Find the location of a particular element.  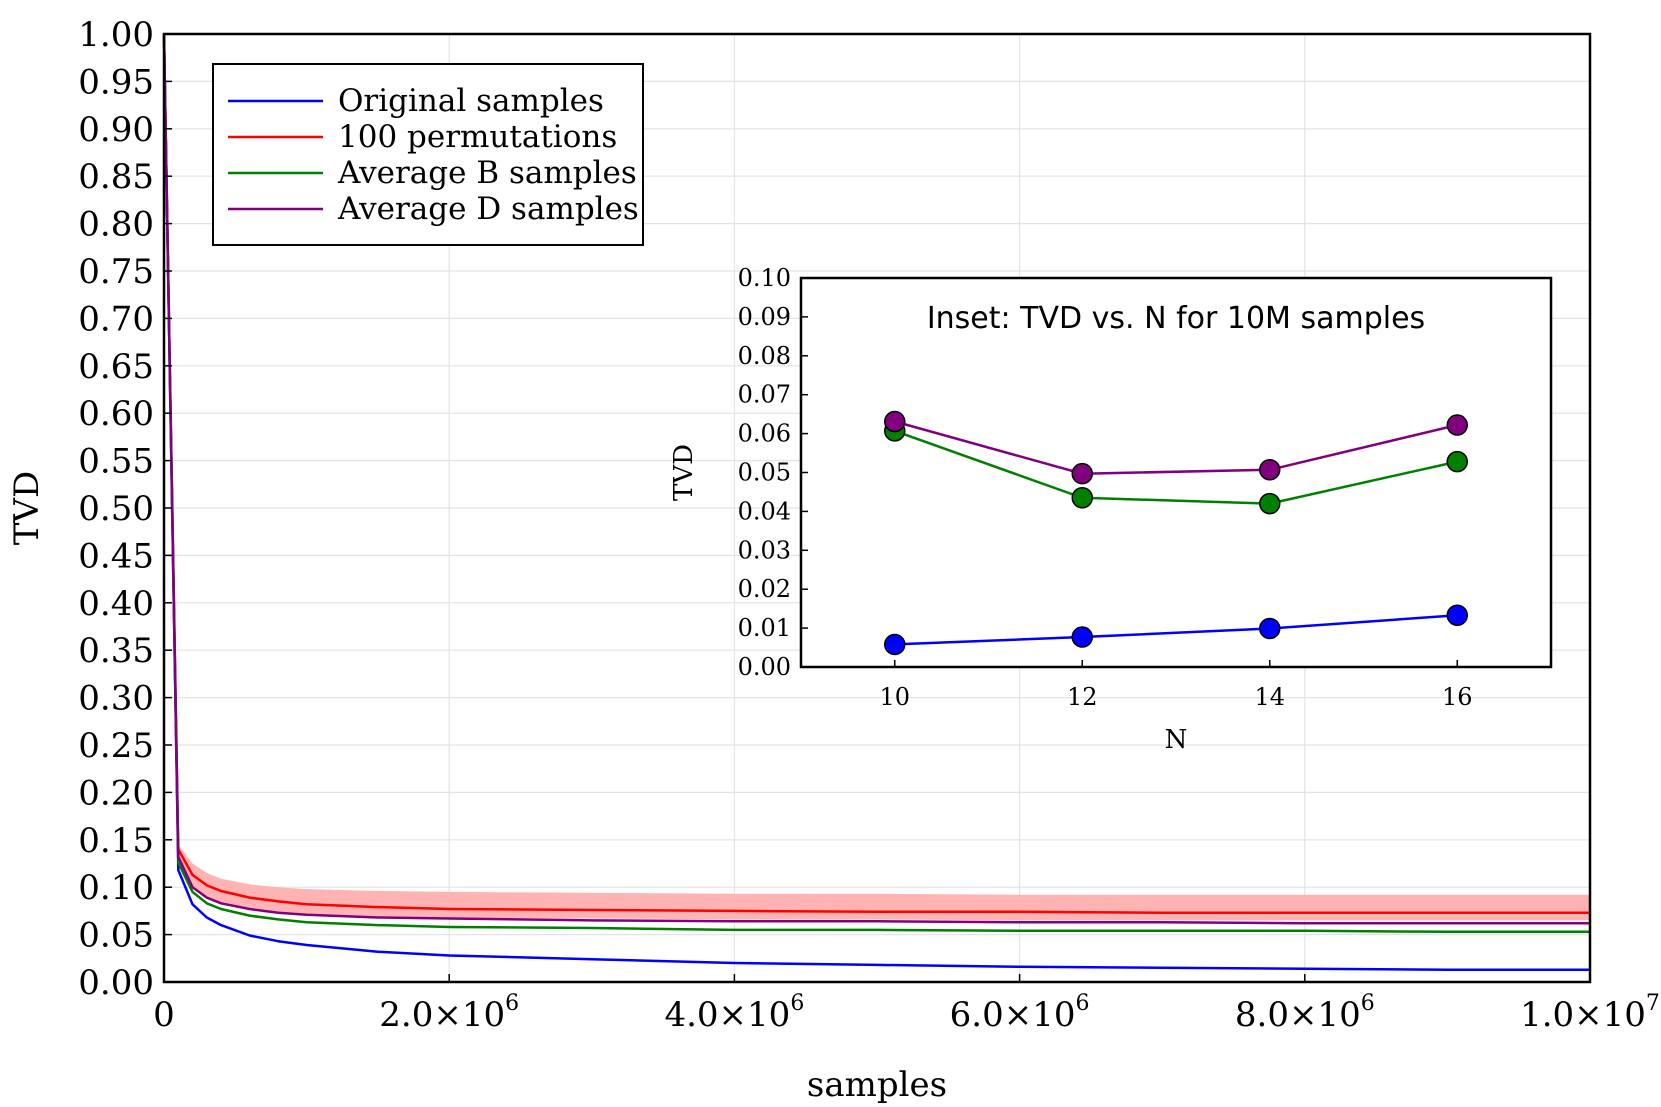

inset-line-average-d-samples is located at coordinates (1176, 447).